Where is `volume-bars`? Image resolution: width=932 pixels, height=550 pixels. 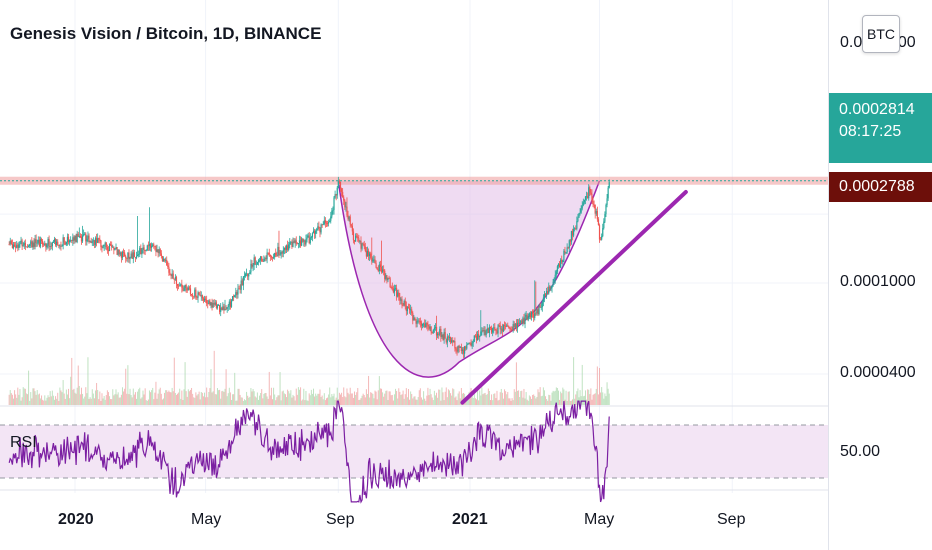 volume-bars is located at coordinates (309, 377).